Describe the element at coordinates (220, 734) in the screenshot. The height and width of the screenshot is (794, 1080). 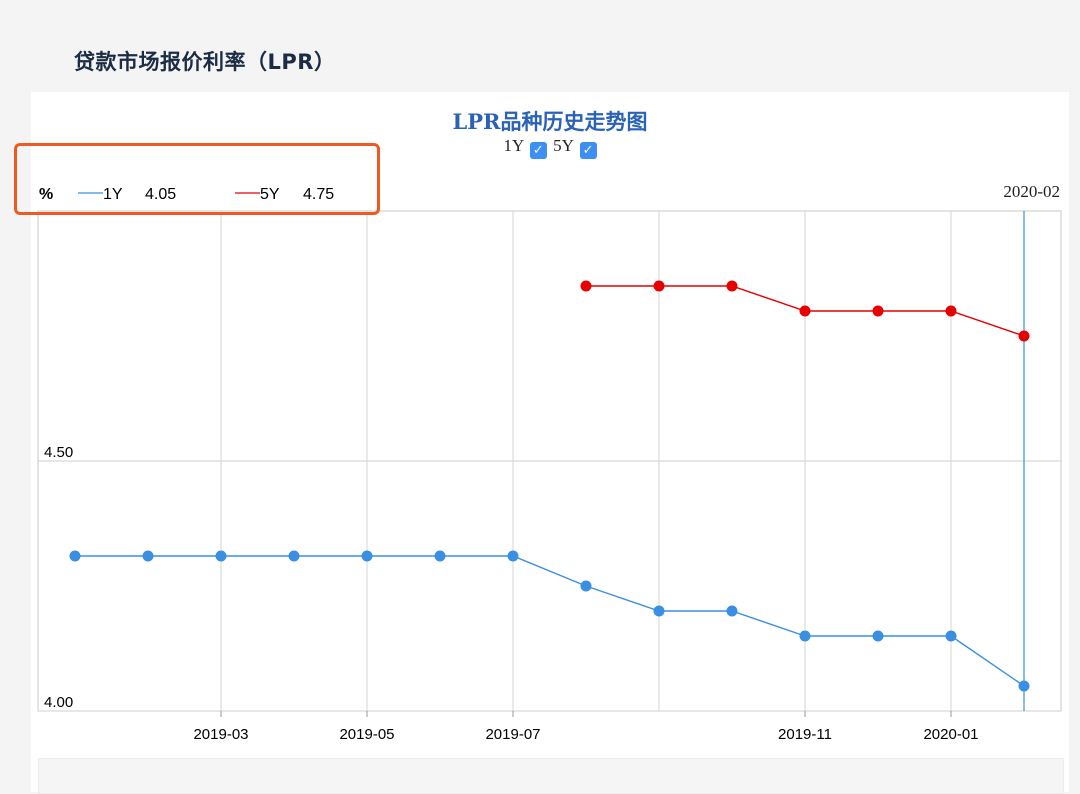
I see `x-tick-label: 2019-03` at that location.